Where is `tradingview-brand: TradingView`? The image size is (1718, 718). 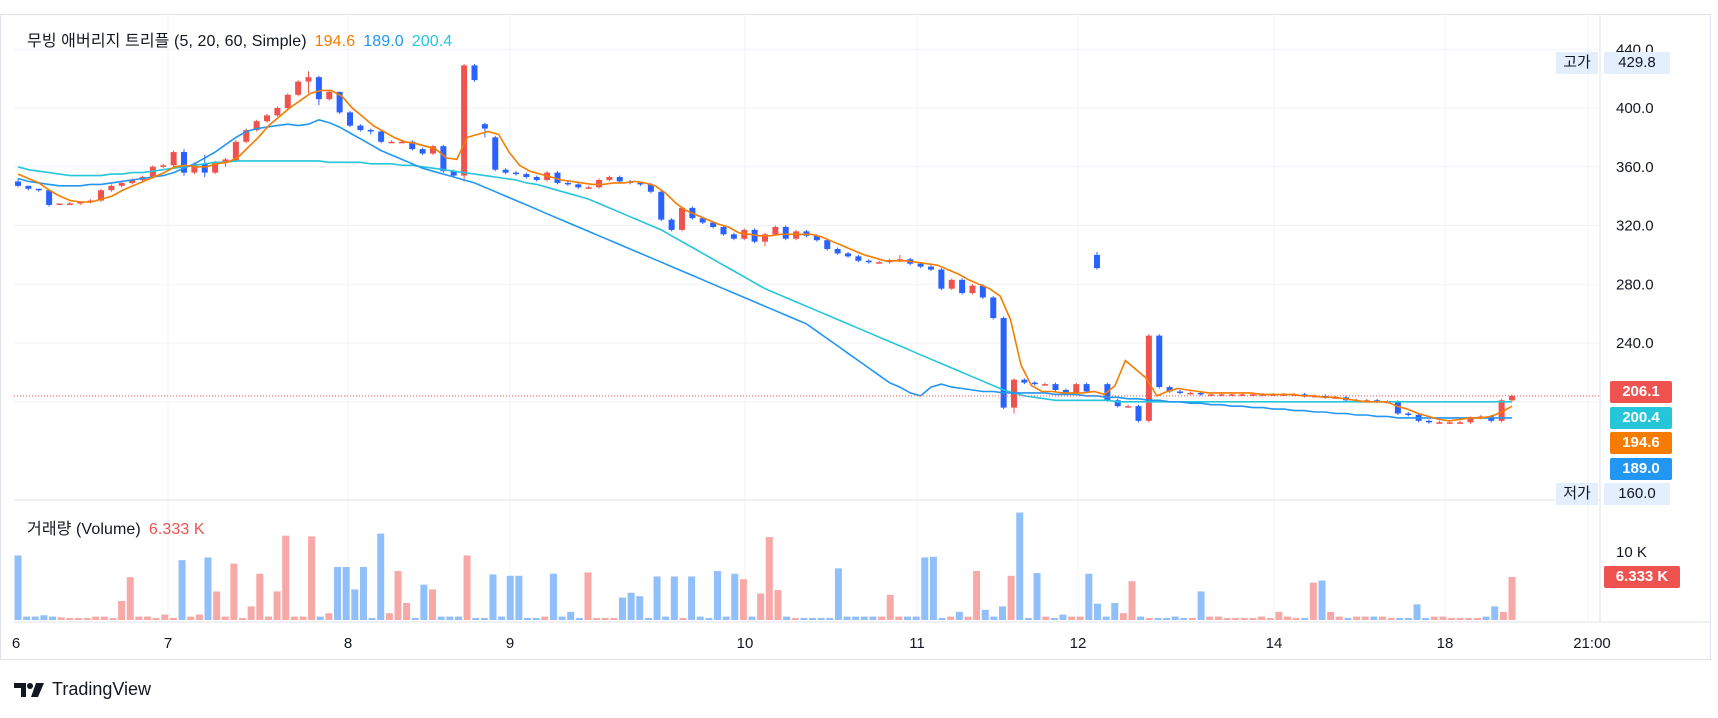 tradingview-brand: TradingView is located at coordinates (82, 689).